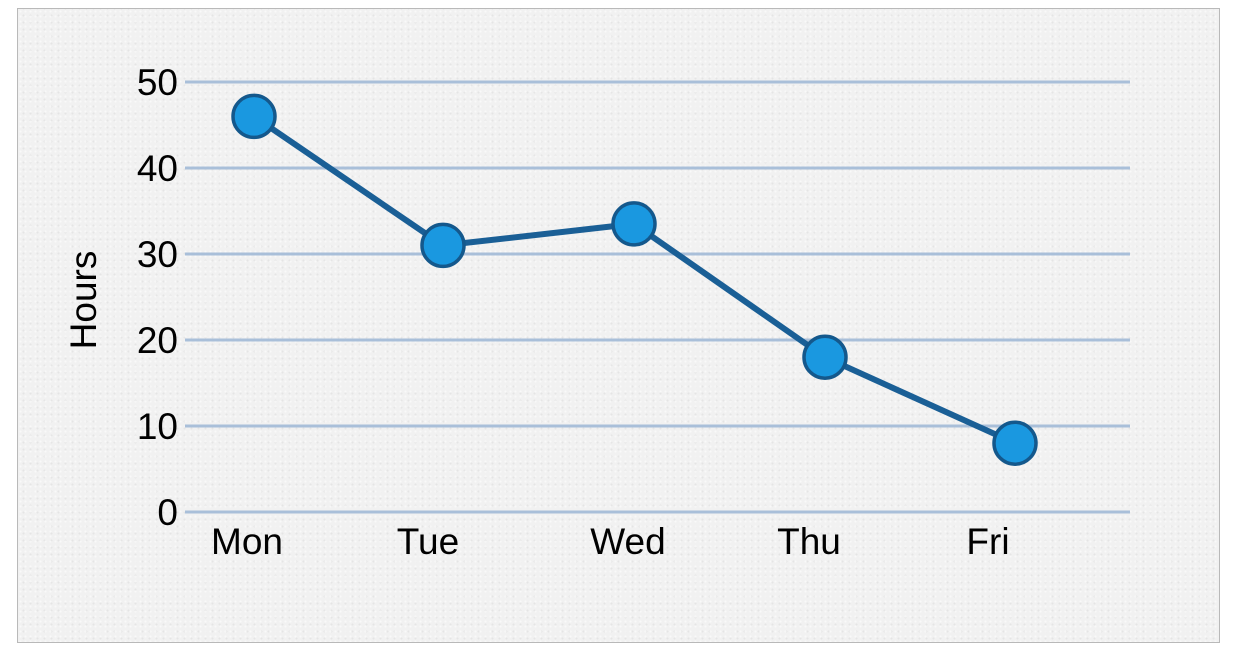 The image size is (1240, 664). What do you see at coordinates (987, 541) in the screenshot?
I see `x-tick-label-fri: Fri` at bounding box center [987, 541].